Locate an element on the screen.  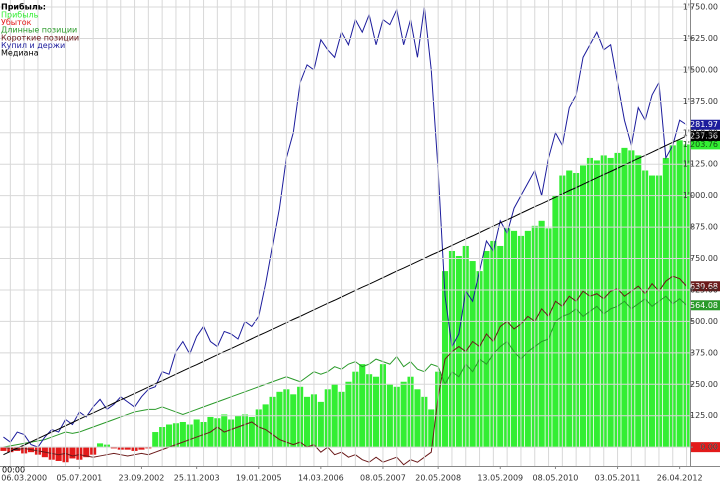
x-tick-label: 26.04.2012 is located at coordinates (680, 478).